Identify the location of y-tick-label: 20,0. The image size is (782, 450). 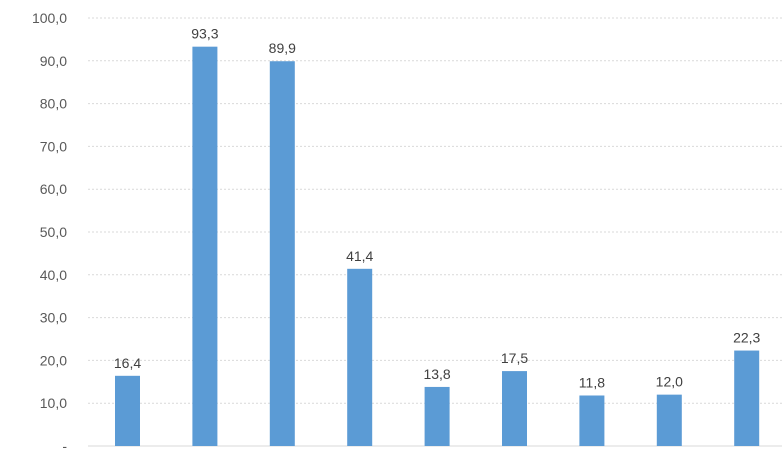
(53, 360).